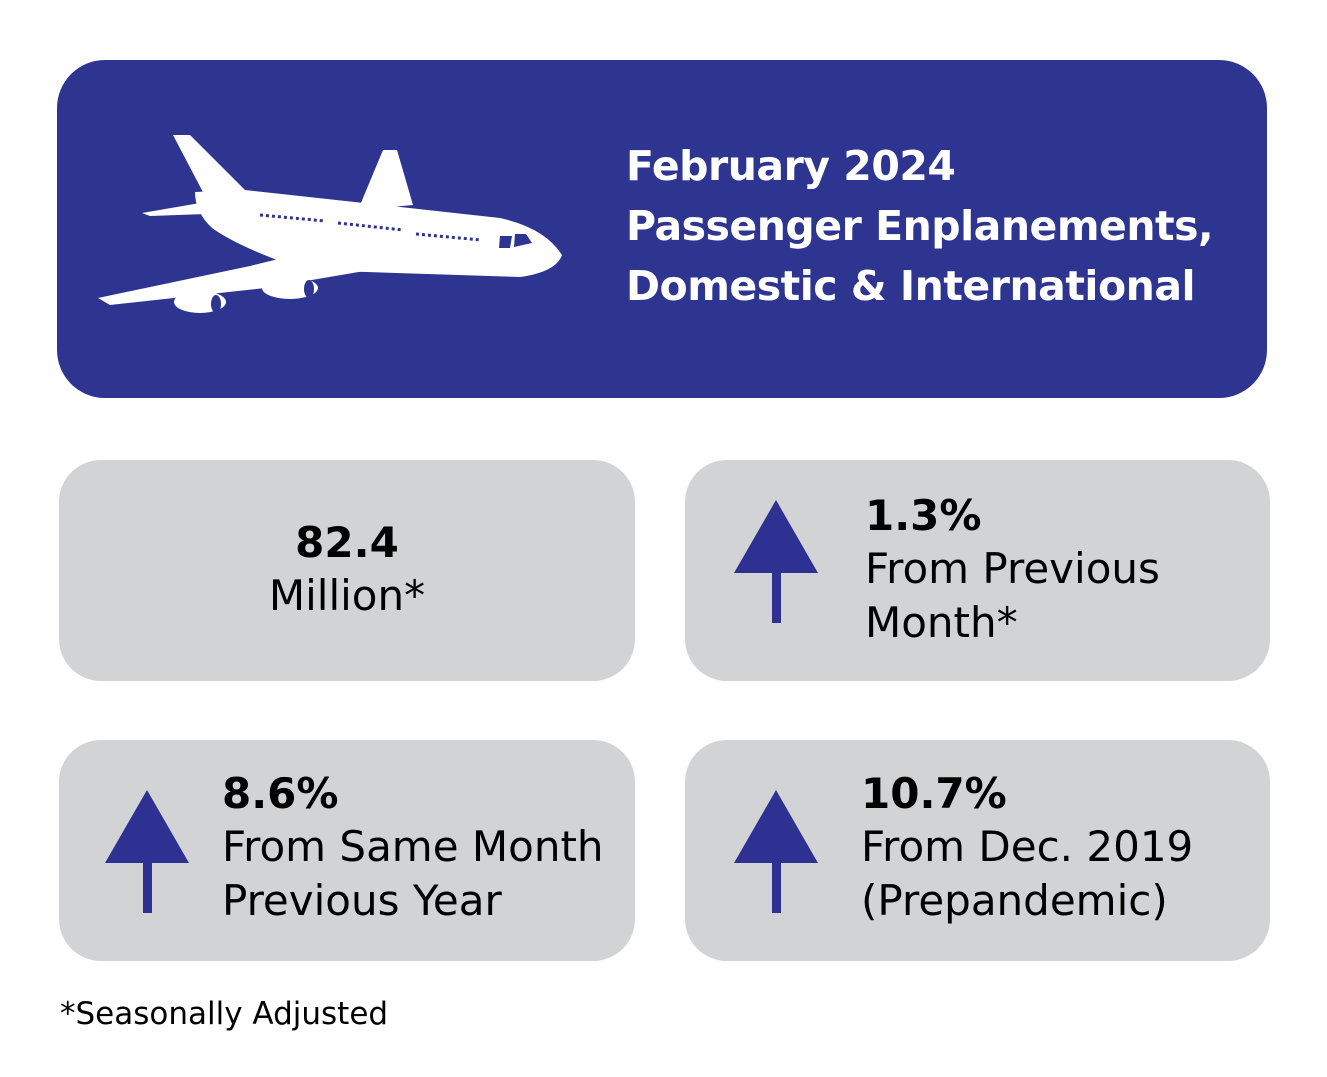 This screenshot has height=1077, width=1327. I want to click on stat-card-total: 82.4 Million*, so click(347, 570).